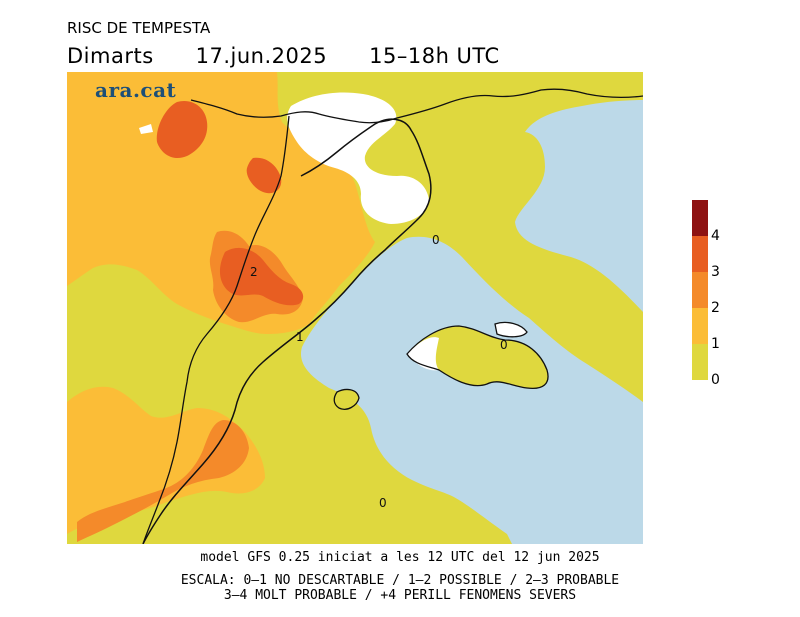 The width and height of the screenshot is (800, 617). Describe the element at coordinates (146, 129) in the screenshot. I see `no-data-sliver` at that location.